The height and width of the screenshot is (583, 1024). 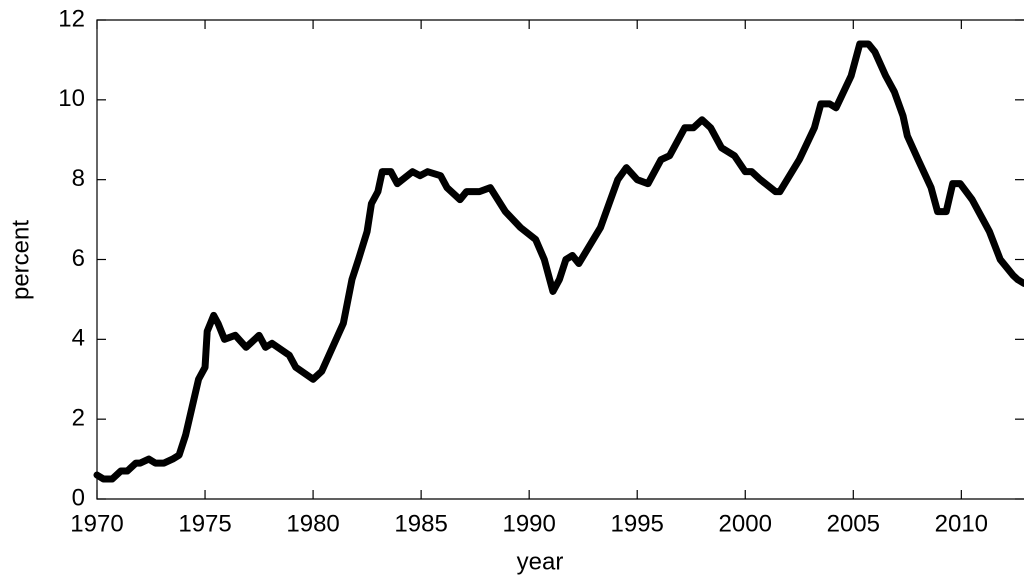 I want to click on y-tick-label: 6, so click(x=78, y=258).